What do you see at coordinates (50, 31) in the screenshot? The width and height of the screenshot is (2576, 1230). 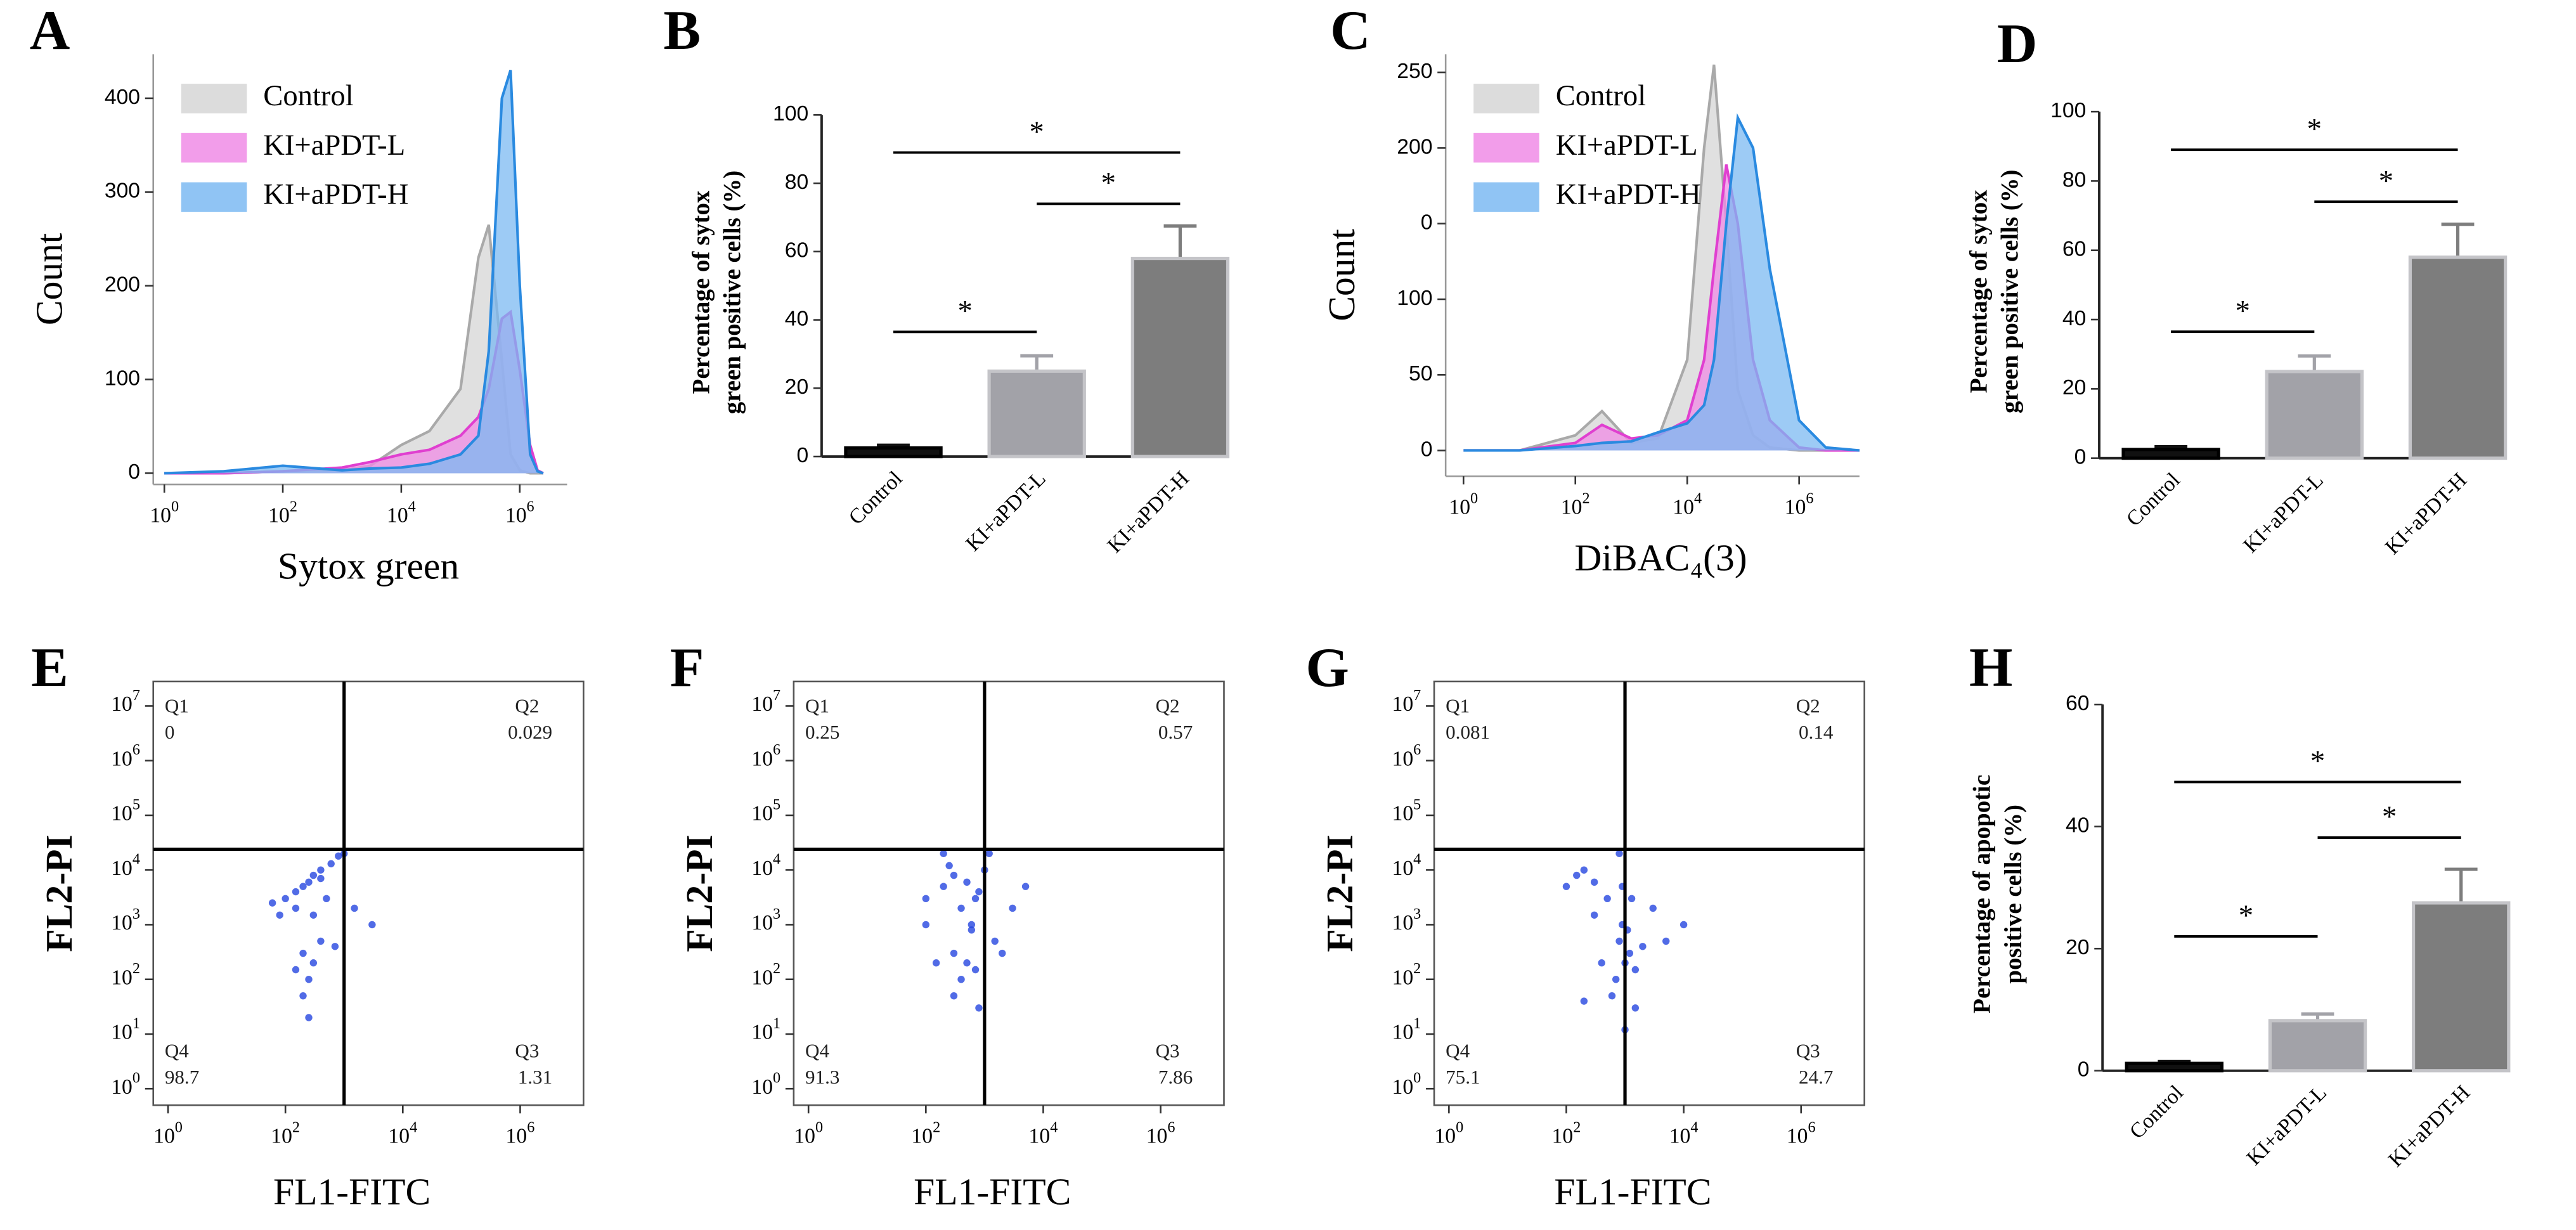 I see `panel-letter: A` at bounding box center [50, 31].